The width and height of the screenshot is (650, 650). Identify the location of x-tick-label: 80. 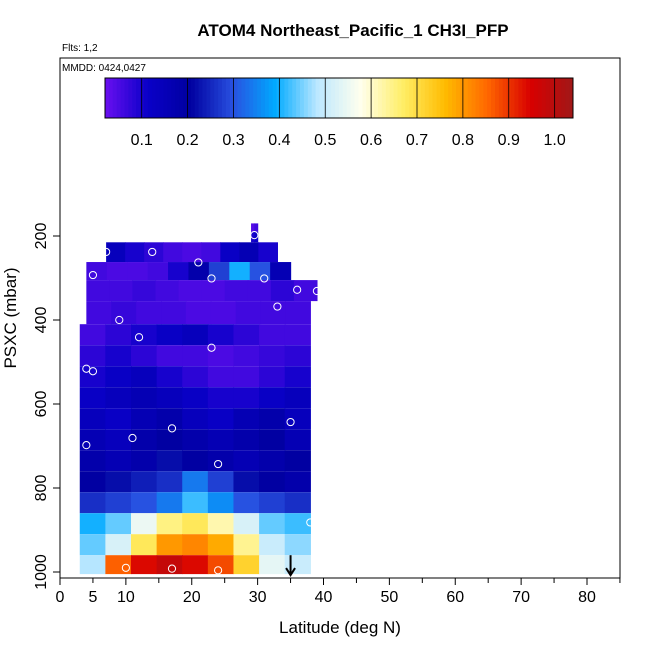
(587, 597).